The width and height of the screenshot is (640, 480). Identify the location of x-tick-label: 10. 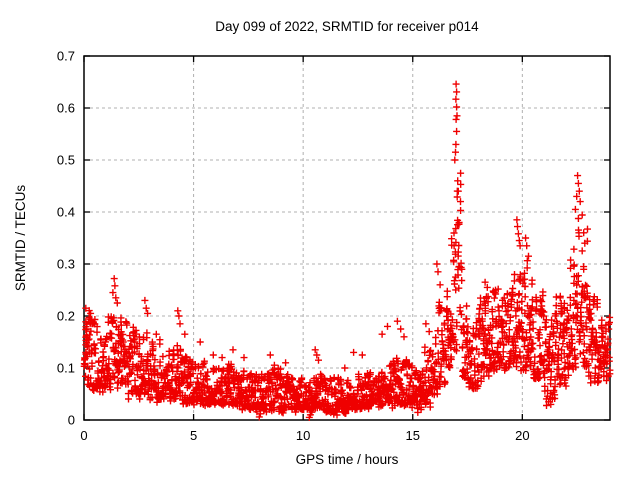
(303, 435).